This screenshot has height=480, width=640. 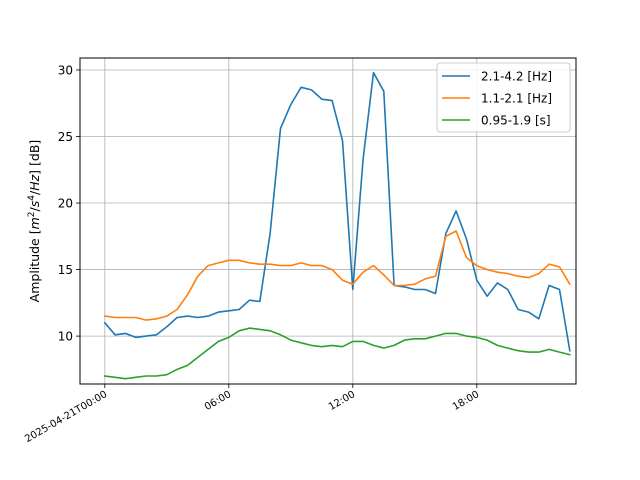 I want to click on legend-label: 2.1-4.2 [Hz], so click(x=516, y=77).